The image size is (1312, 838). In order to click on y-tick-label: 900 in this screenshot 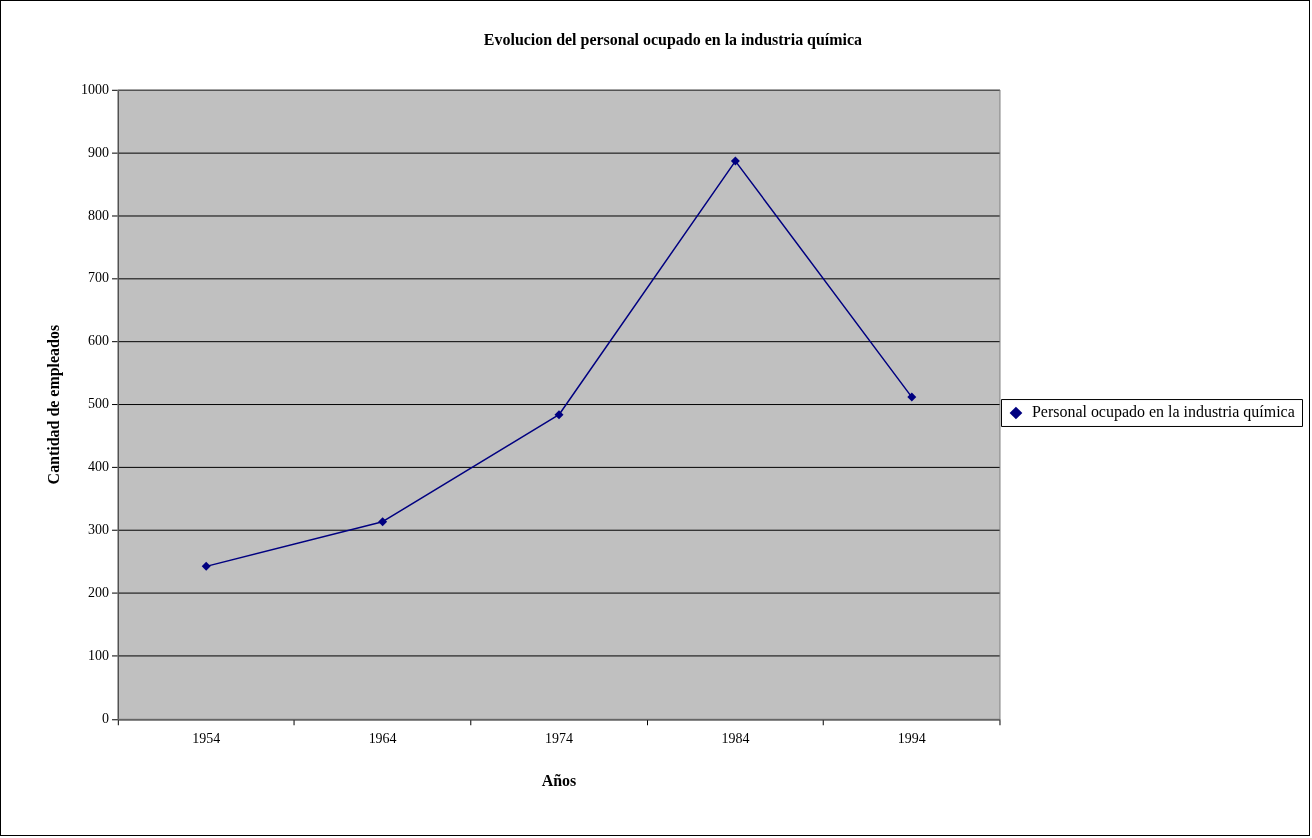, I will do `click(99, 152)`.